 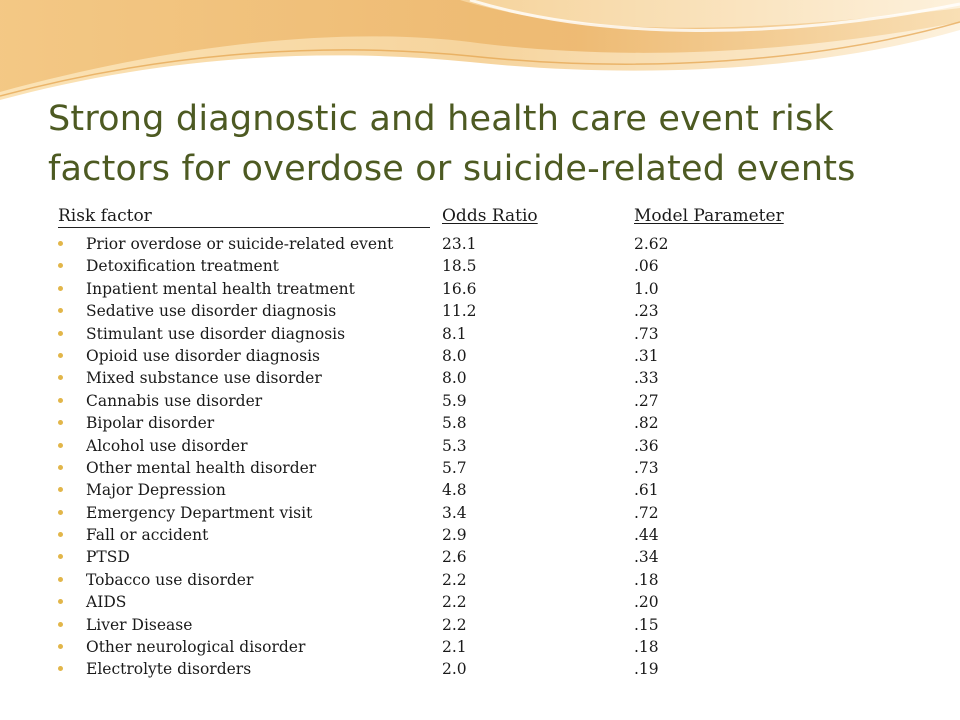 What do you see at coordinates (438, 289) in the screenshot?
I see `table-row: Inpatient mental health treatment 16.6 1.0` at bounding box center [438, 289].